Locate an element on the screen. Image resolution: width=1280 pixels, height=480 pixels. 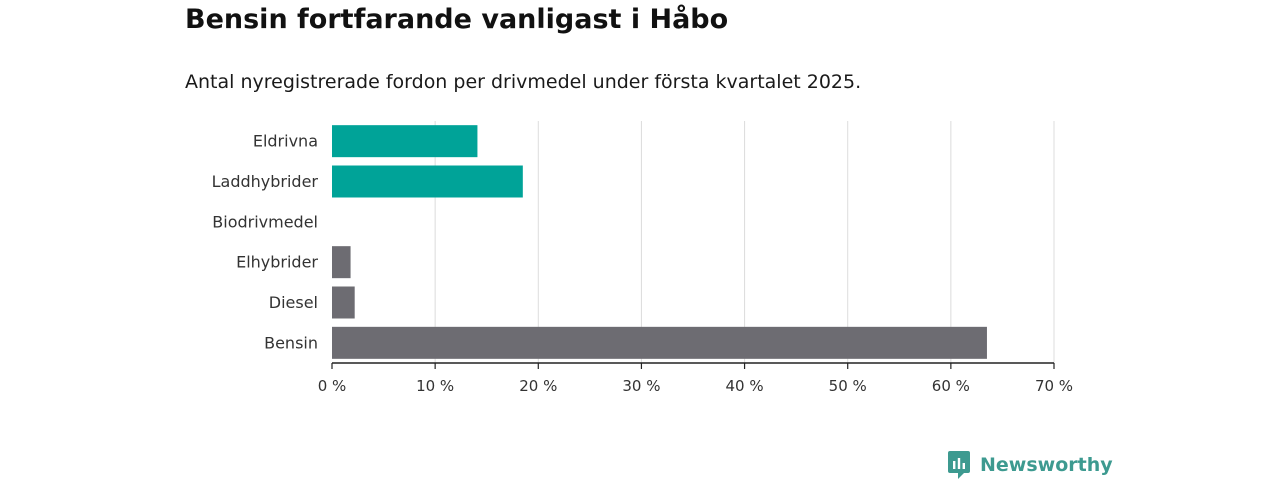
x-tick-label: 10 % is located at coordinates (435, 386).